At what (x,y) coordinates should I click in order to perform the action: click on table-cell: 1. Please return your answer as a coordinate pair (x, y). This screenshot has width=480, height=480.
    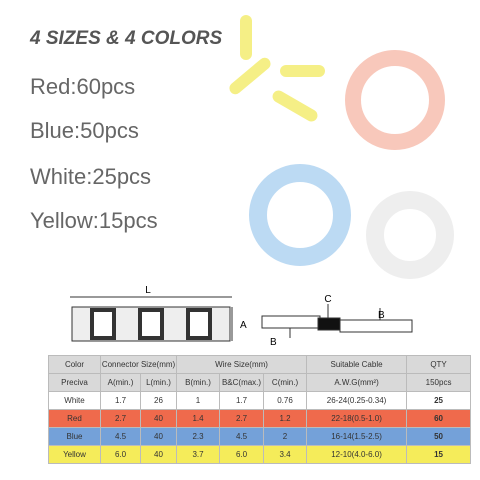
    Looking at the image, I should click on (198, 400).